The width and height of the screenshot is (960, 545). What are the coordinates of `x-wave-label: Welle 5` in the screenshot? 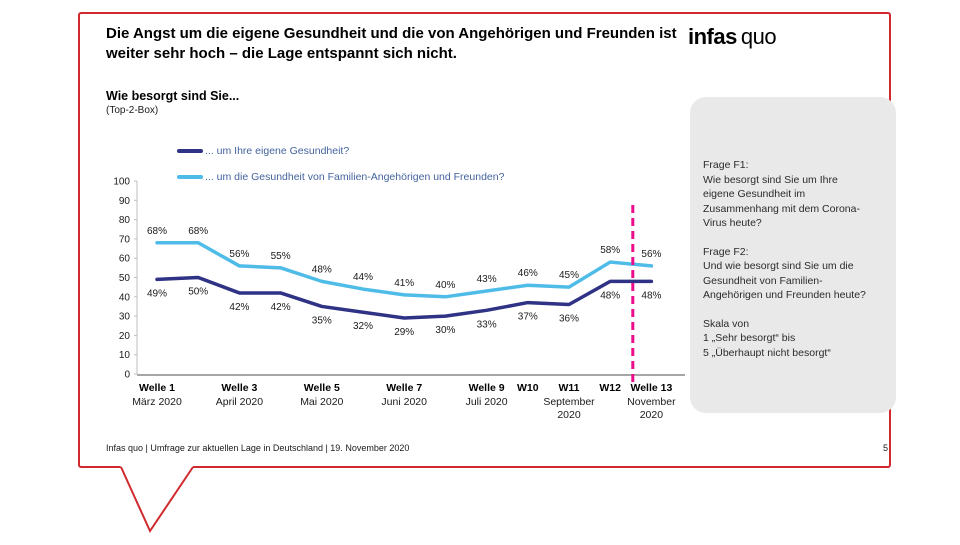 It's located at (322, 388).